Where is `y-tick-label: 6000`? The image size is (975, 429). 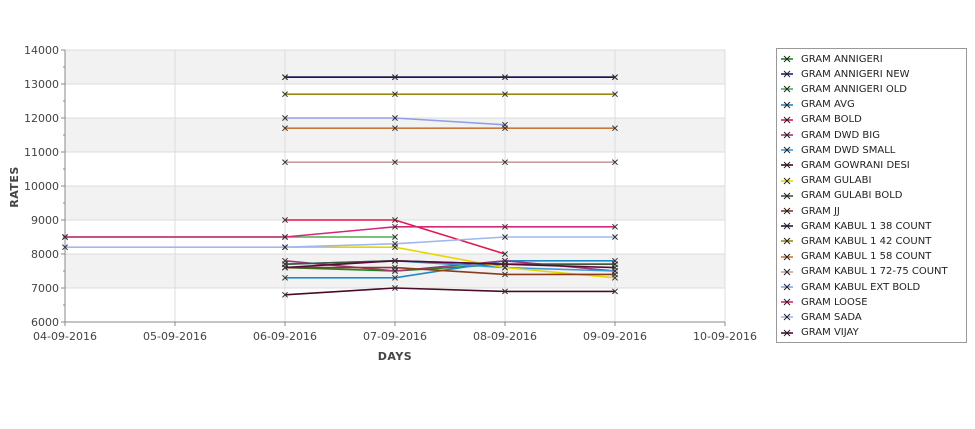 y-tick-label: 6000 is located at coordinates (45, 322).